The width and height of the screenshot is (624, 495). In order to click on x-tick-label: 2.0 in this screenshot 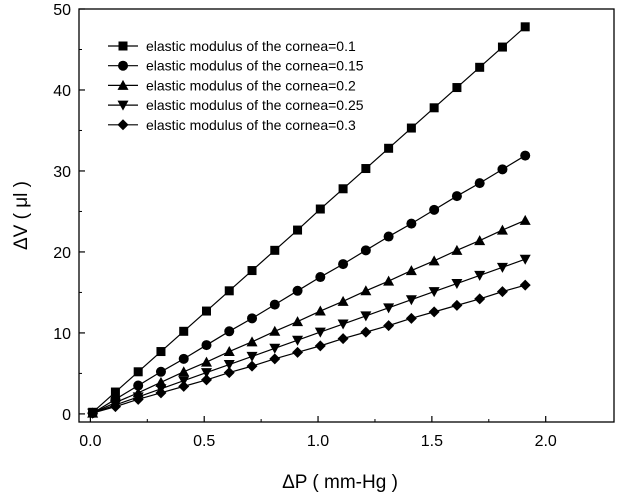, I will do `click(546, 441)`.